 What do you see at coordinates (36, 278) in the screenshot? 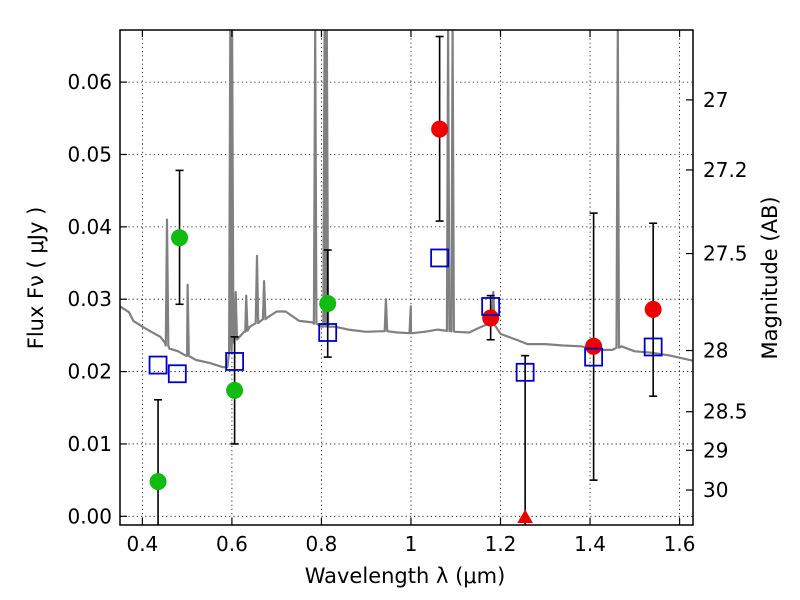
I see `y-axis-label: Flux Fν ( μJy )` at bounding box center [36, 278].